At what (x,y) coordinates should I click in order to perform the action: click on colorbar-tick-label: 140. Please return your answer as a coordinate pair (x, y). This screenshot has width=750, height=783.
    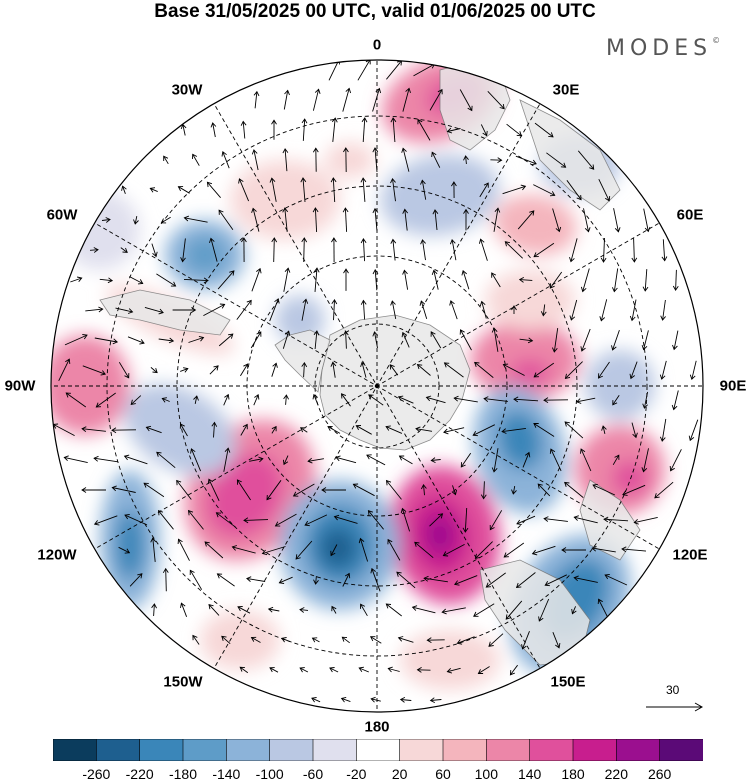
    Looking at the image, I should click on (529, 774).